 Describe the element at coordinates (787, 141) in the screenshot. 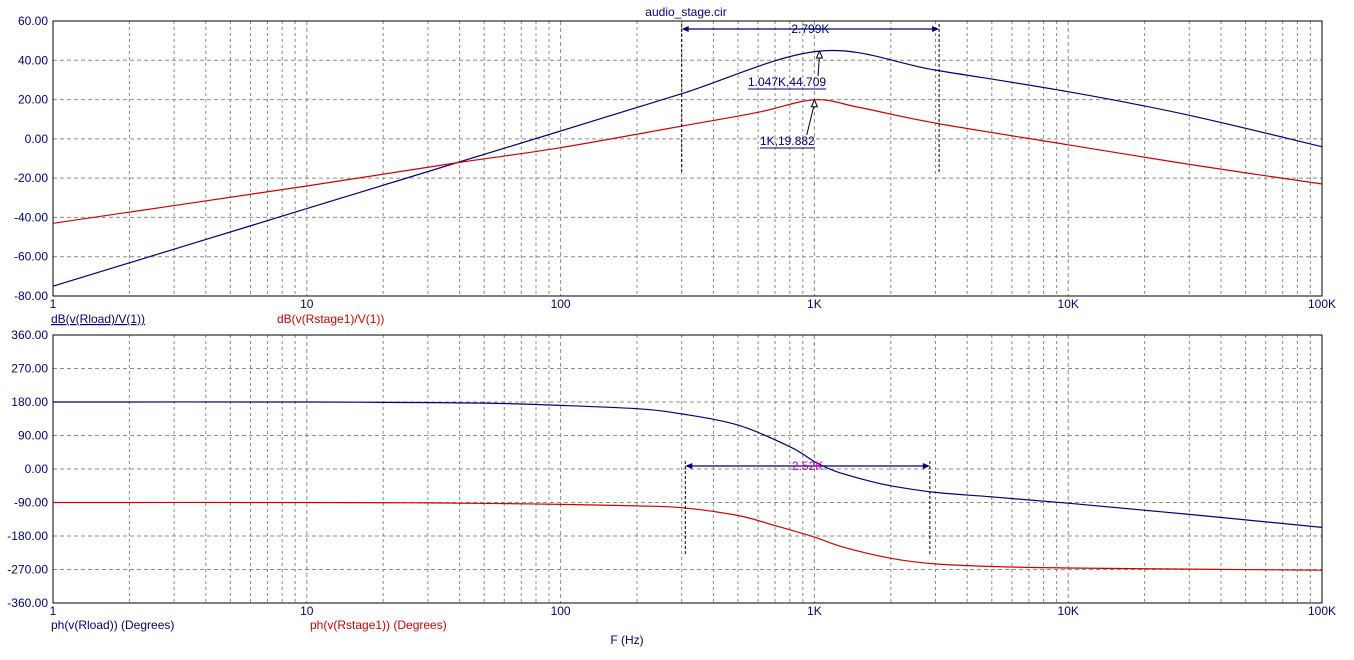

I see `marker-label: 1K,19.882` at that location.